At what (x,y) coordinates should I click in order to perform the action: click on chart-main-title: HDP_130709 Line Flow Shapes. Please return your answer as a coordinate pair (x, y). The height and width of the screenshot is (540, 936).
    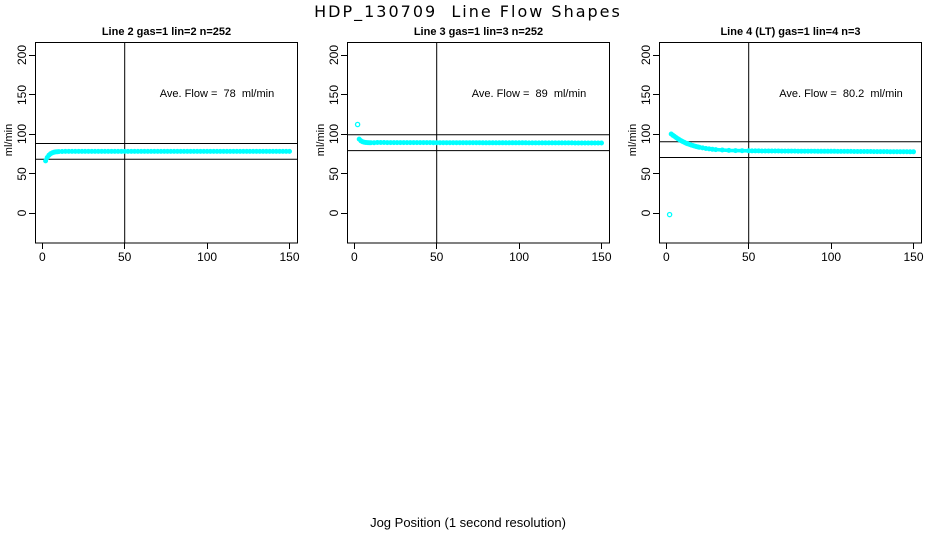
    Looking at the image, I should click on (468, 11).